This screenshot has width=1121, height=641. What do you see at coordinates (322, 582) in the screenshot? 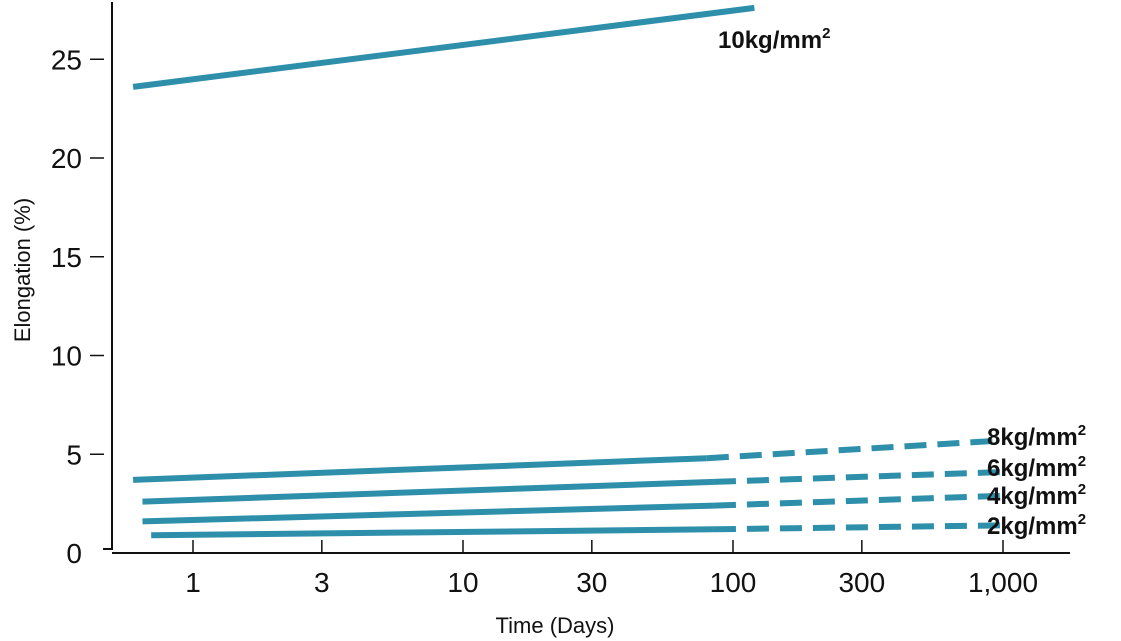
I see `x-tick-label: 3` at bounding box center [322, 582].